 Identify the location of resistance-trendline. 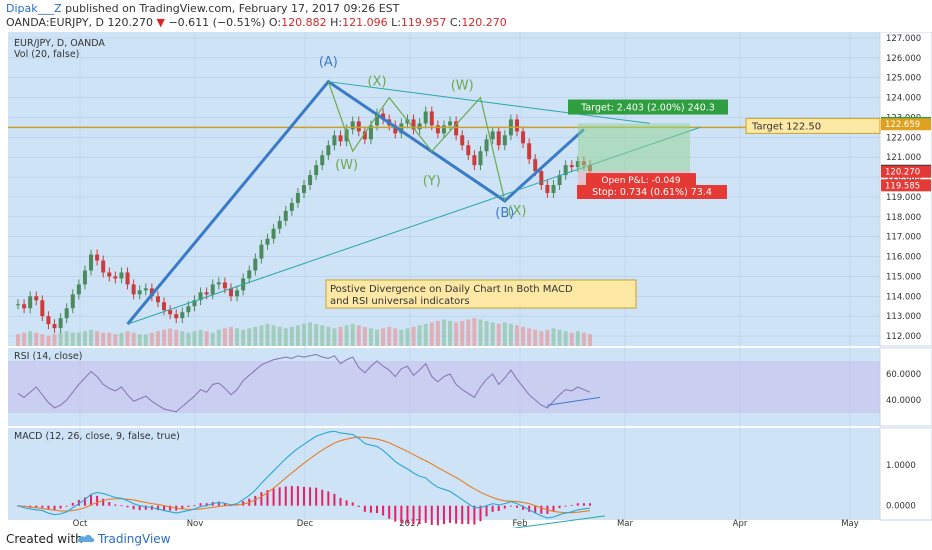
(489, 102).